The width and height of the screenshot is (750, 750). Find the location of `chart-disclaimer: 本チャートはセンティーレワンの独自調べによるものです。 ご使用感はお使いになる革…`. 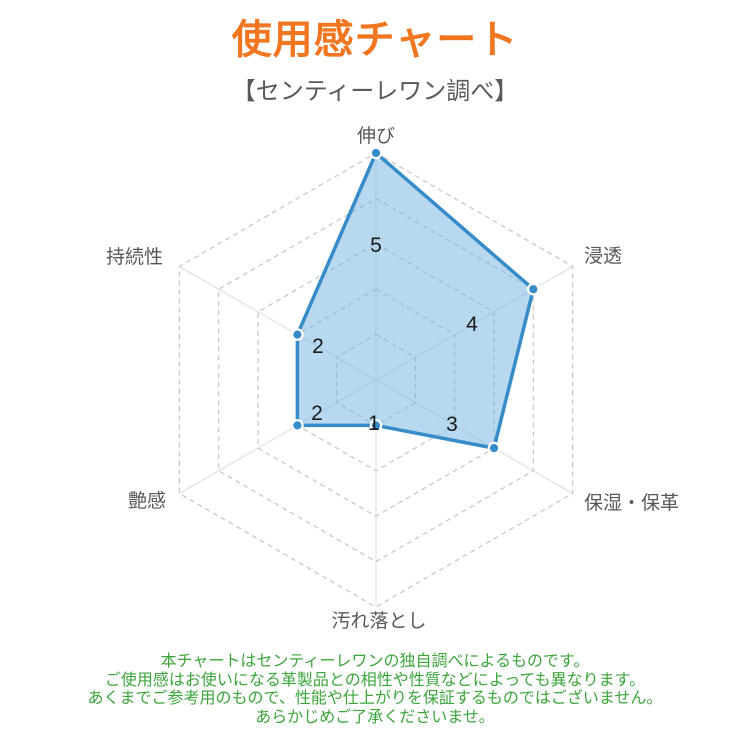

chart-disclaimer: 本チャートはセンティーレワンの独自調べによるものです。 ご使用感はお使いになる革… is located at coordinates (375, 690).